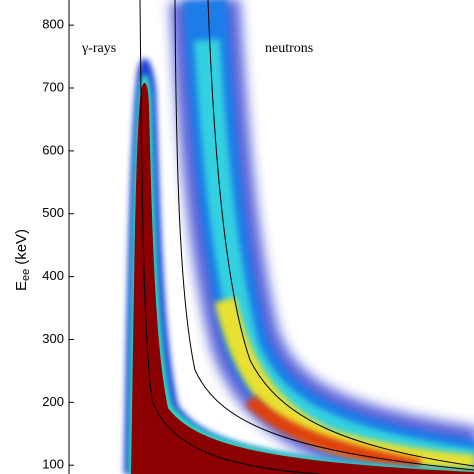 This screenshot has height=474, width=474. Describe the element at coordinates (26, 275) in the screenshot. I see `y-label-subscript: ee` at that location.